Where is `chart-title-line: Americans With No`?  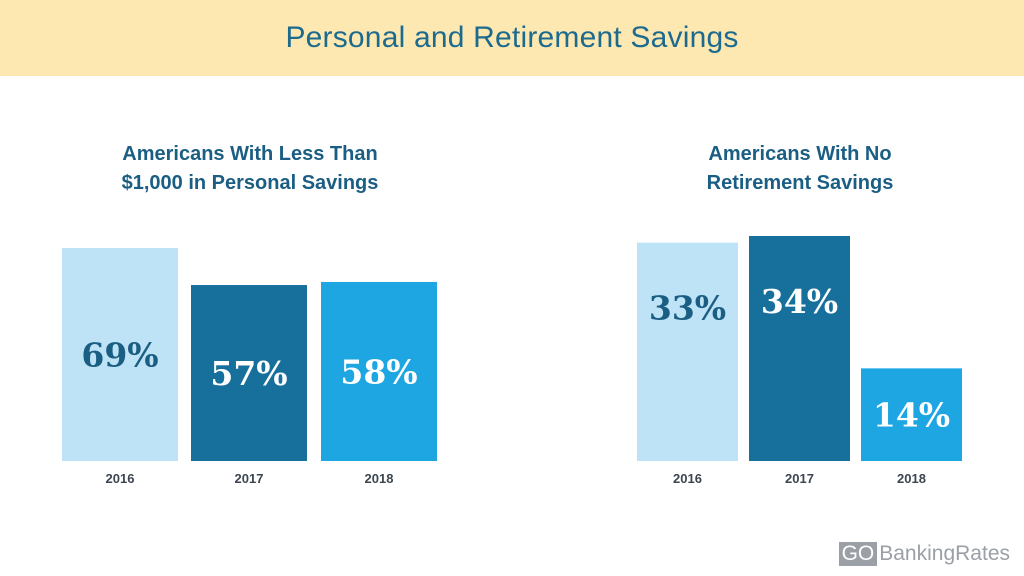
chart-title-line: Americans With No is located at coordinates (800, 154).